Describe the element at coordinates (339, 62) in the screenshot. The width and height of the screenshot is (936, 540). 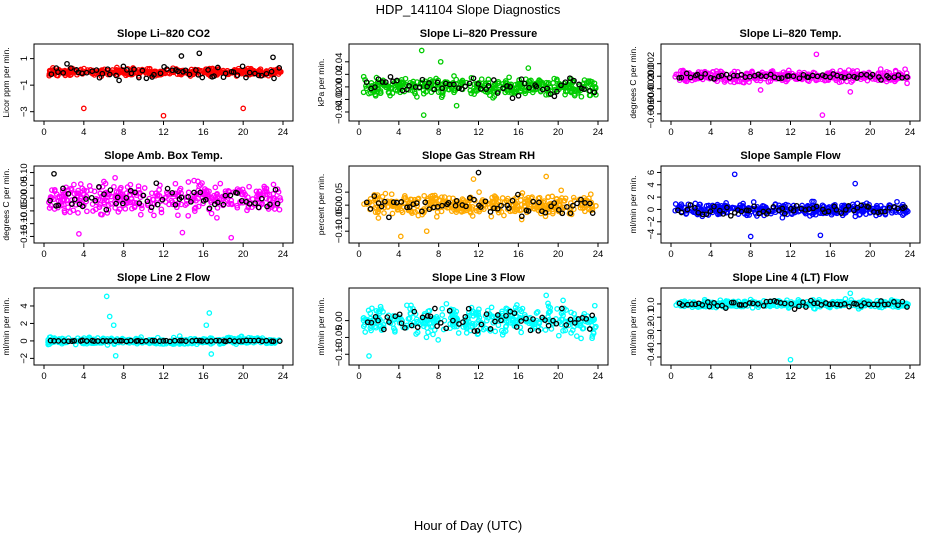
I see `y-tick-label: 0.04` at that location.